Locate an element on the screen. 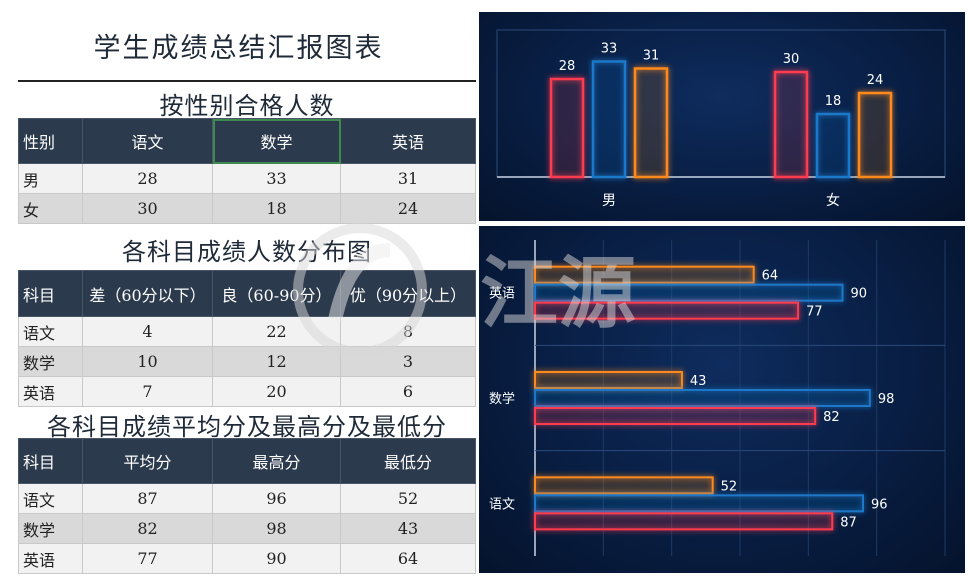 The width and height of the screenshot is (970, 578). table1-header-chinese: 语文 is located at coordinates (147, 141).